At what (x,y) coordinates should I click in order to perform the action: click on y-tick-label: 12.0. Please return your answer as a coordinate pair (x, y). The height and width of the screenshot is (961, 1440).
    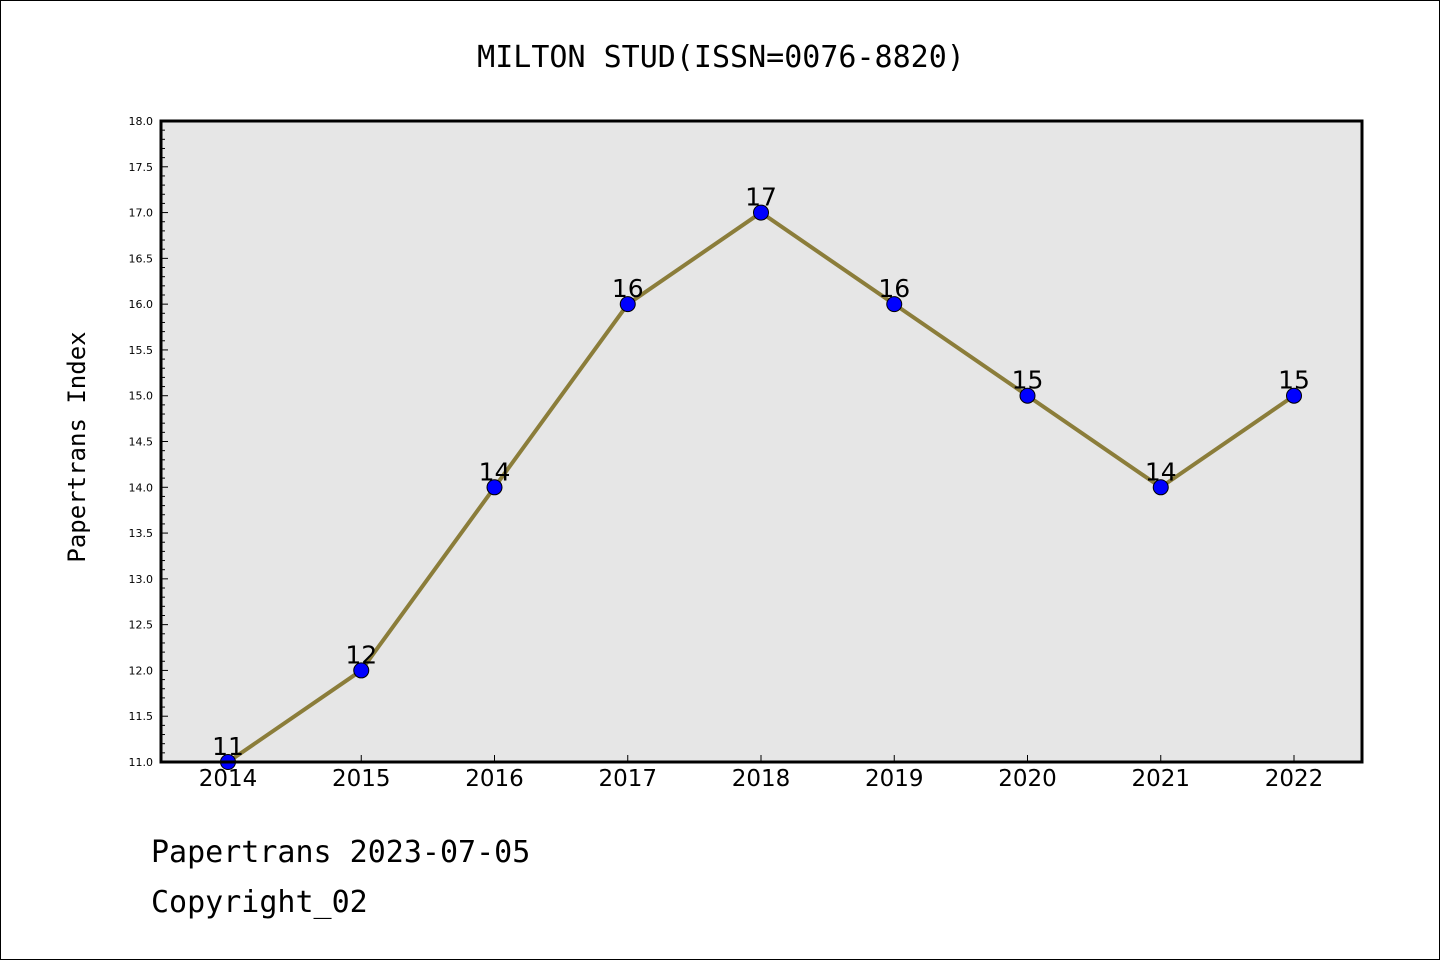
    Looking at the image, I should click on (141, 670).